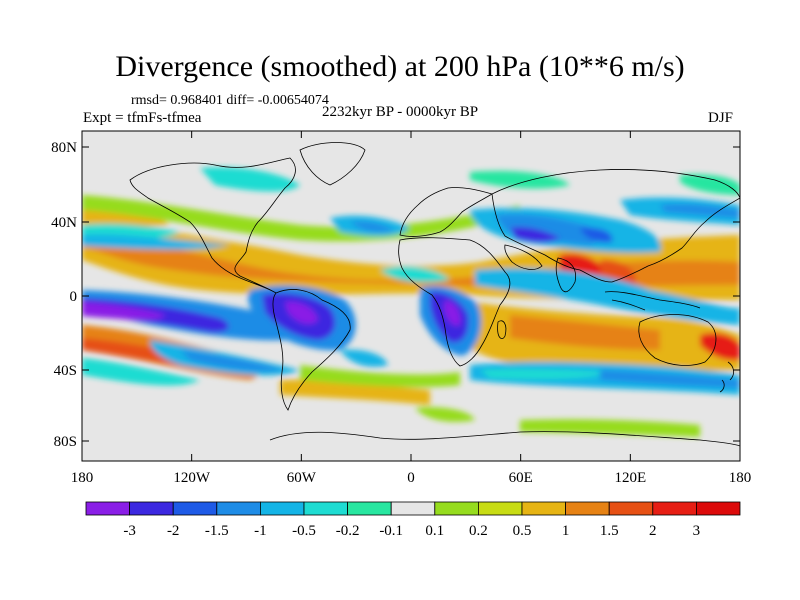 The height and width of the screenshot is (600, 800). I want to click on colorbar-label: 0.5, so click(522, 531).